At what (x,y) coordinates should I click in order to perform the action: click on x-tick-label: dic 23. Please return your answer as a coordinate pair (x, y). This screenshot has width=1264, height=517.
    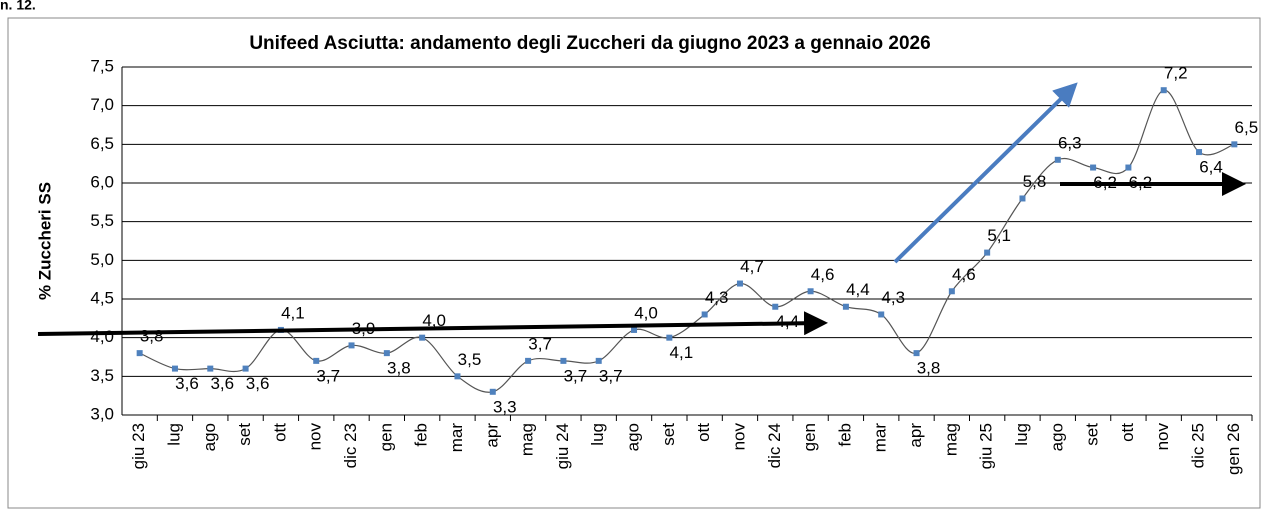
    Looking at the image, I should click on (350, 445).